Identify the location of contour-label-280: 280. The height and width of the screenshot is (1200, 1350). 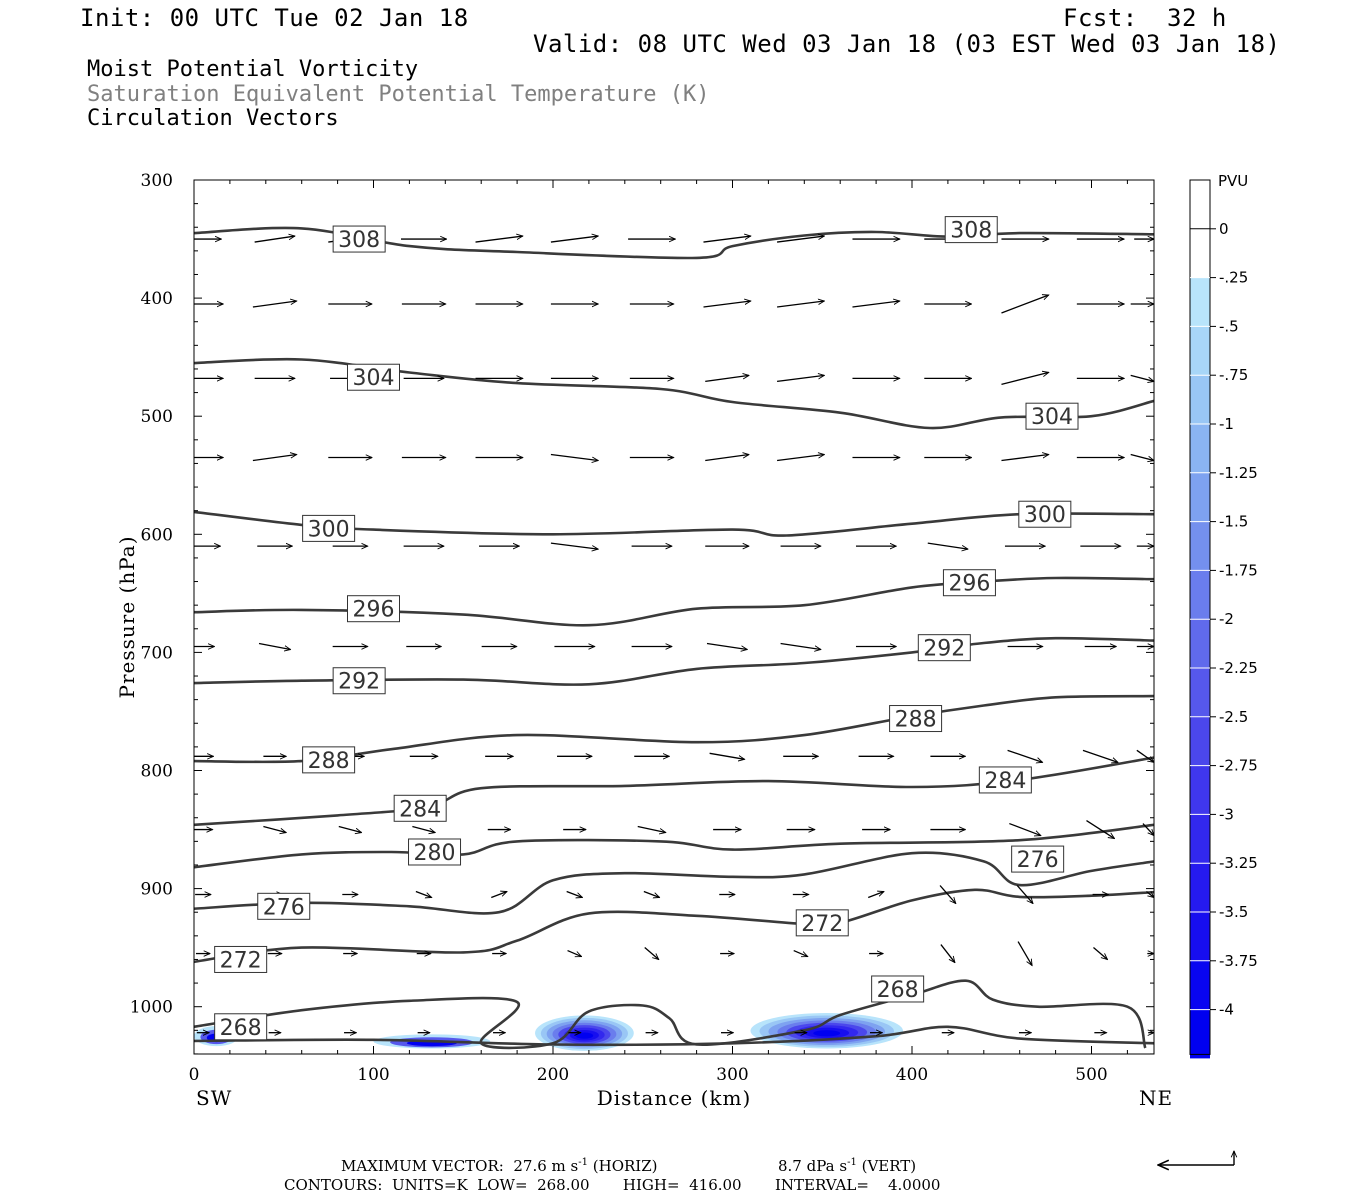
(435, 853).